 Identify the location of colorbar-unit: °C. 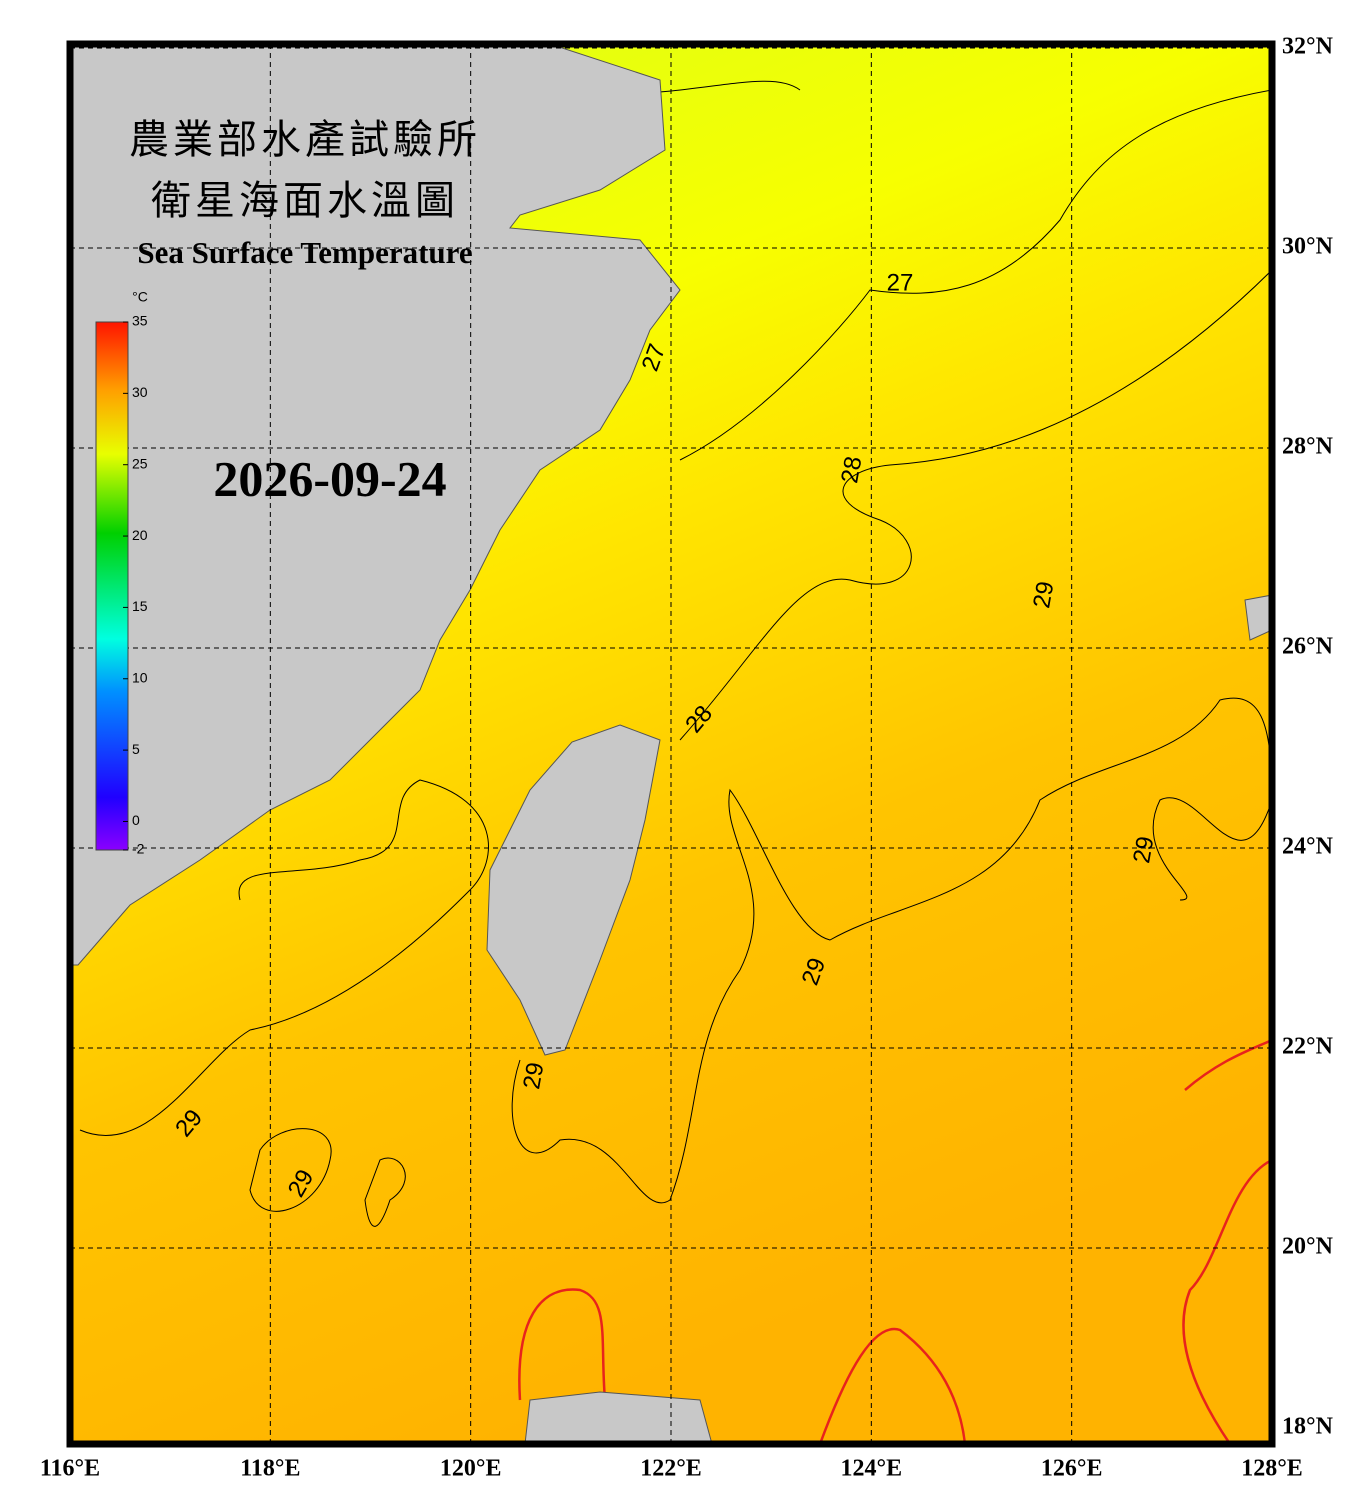
(140, 297).